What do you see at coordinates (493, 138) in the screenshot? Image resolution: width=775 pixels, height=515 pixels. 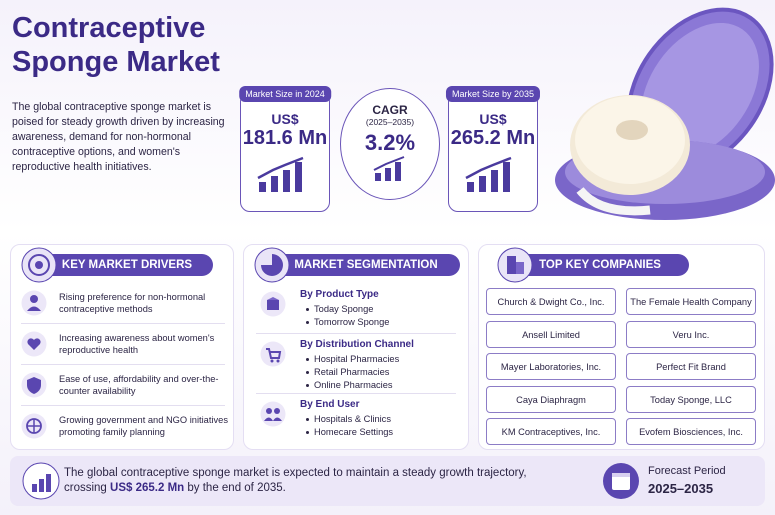 I see `stat-value: 265.2 Mn` at bounding box center [493, 138].